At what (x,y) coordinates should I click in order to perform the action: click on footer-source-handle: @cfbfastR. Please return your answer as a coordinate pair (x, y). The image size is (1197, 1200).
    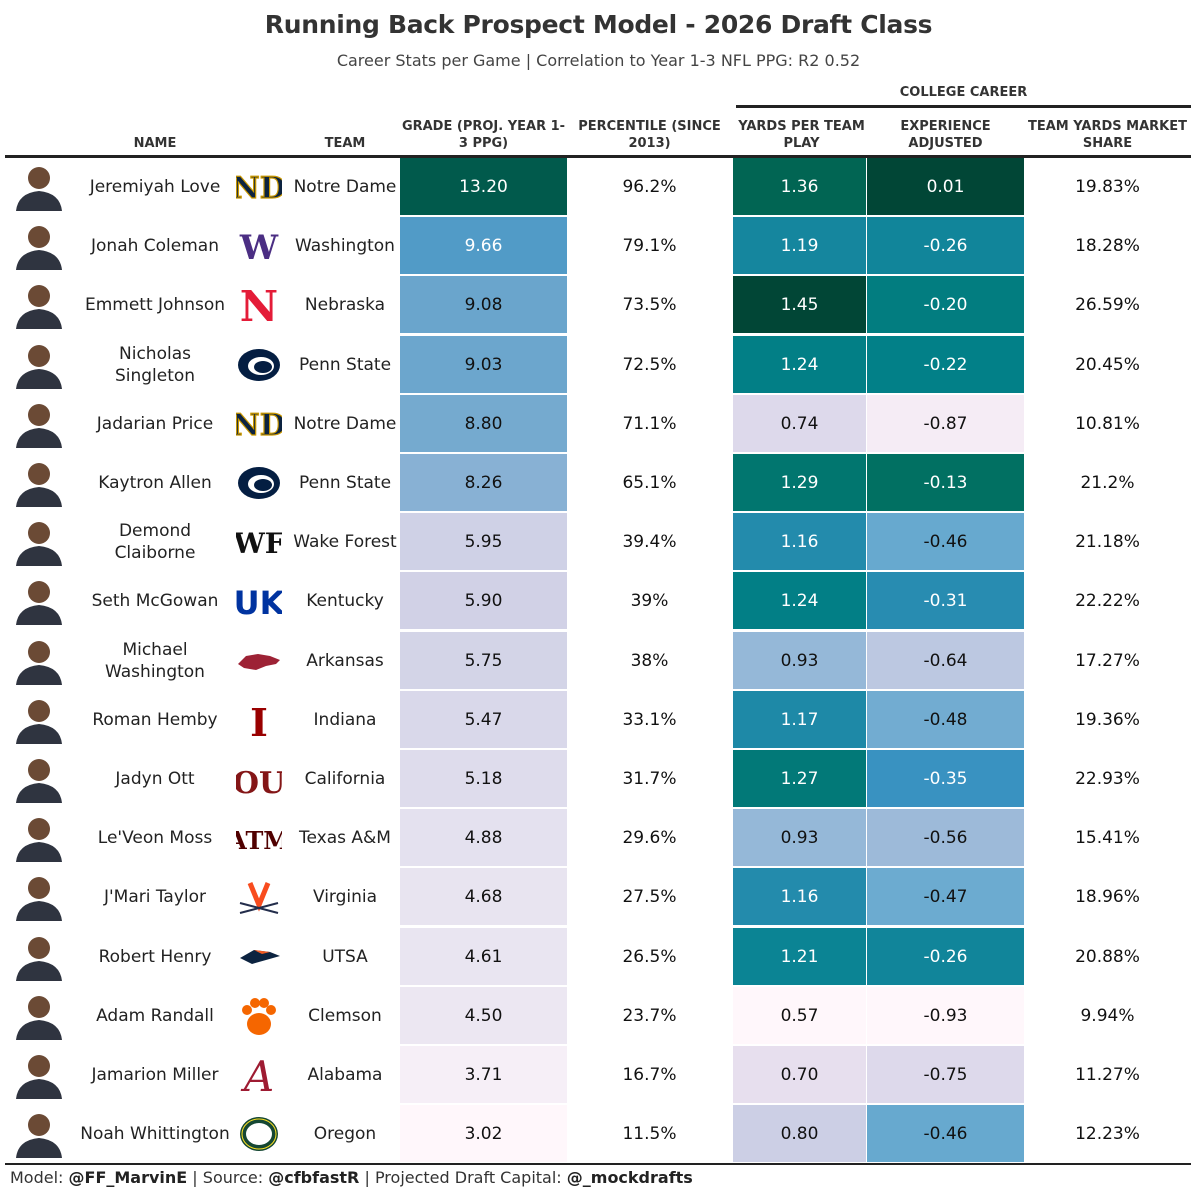
    Looking at the image, I should click on (314, 1177).